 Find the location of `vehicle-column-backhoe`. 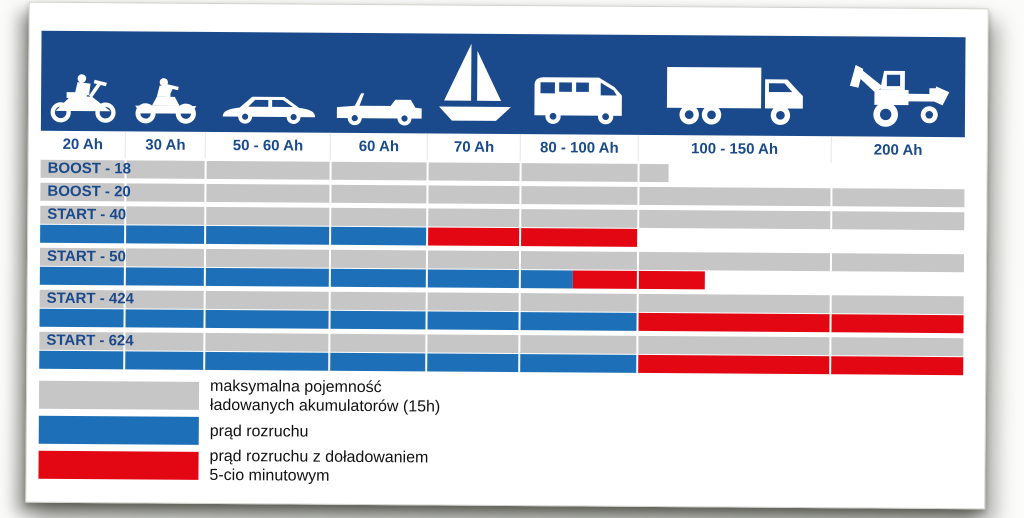

vehicle-column-backhoe is located at coordinates (899, 86).